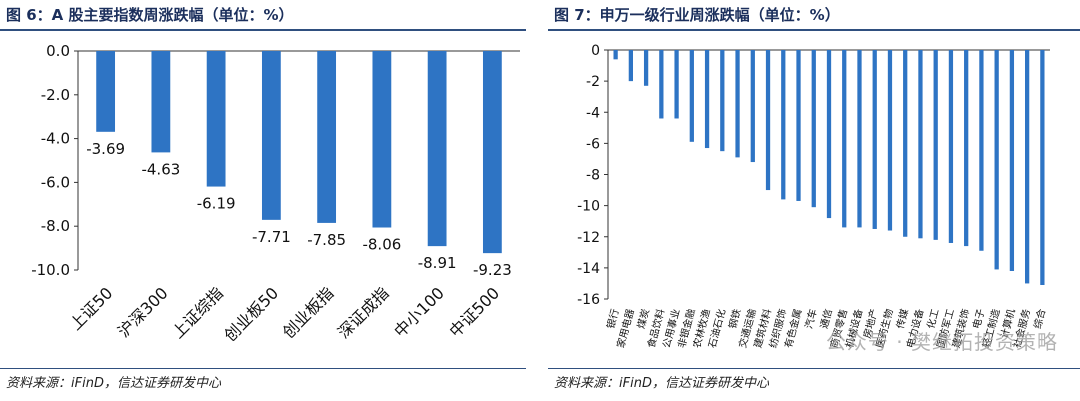 The height and width of the screenshot is (401, 1080). What do you see at coordinates (419, 312) in the screenshot?
I see `category-label: 中小100` at bounding box center [419, 312].